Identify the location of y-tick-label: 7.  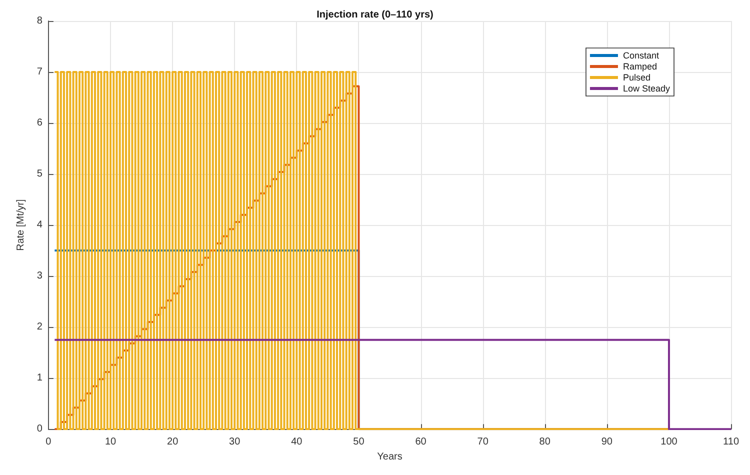
(39, 72).